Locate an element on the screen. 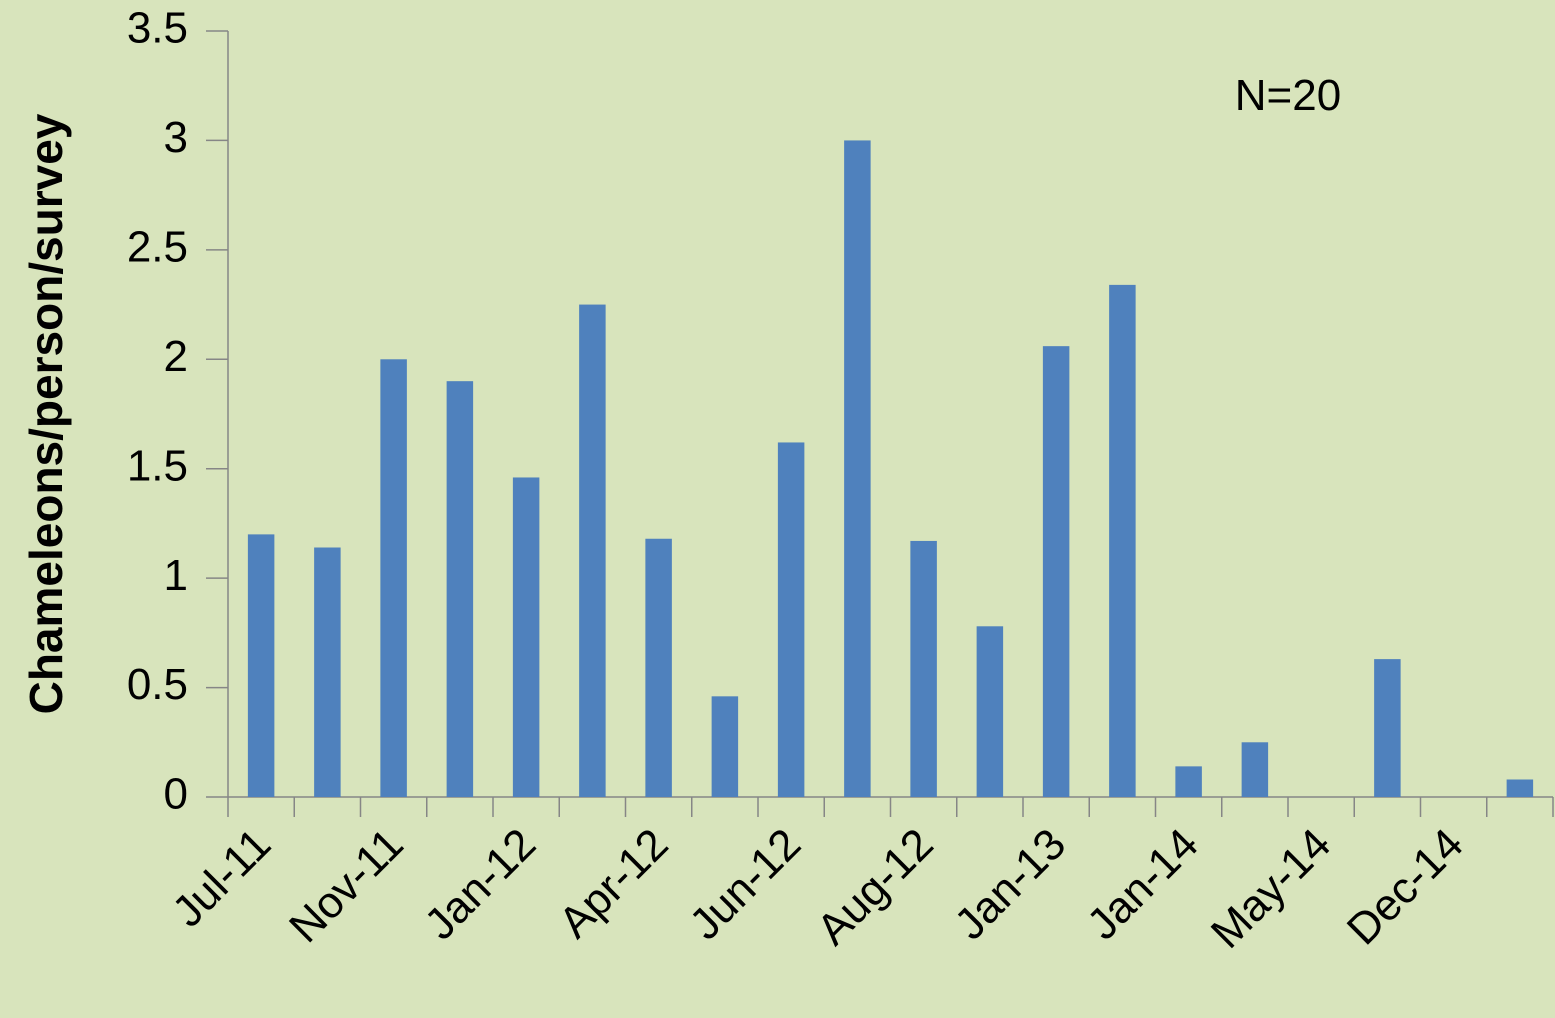  y-tick-label: 1 is located at coordinates (176, 575).